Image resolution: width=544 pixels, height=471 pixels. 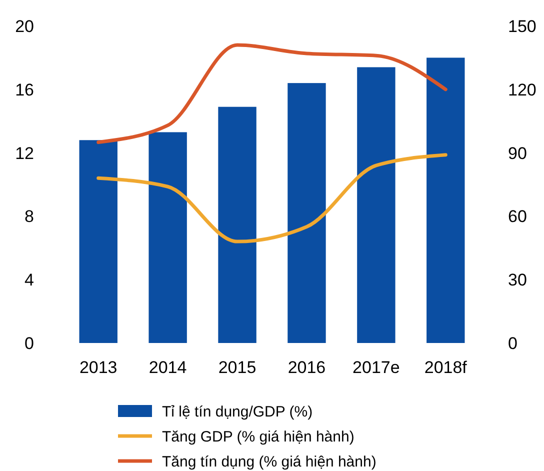 I want to click on y-tick-label: 16, so click(x=24, y=90).